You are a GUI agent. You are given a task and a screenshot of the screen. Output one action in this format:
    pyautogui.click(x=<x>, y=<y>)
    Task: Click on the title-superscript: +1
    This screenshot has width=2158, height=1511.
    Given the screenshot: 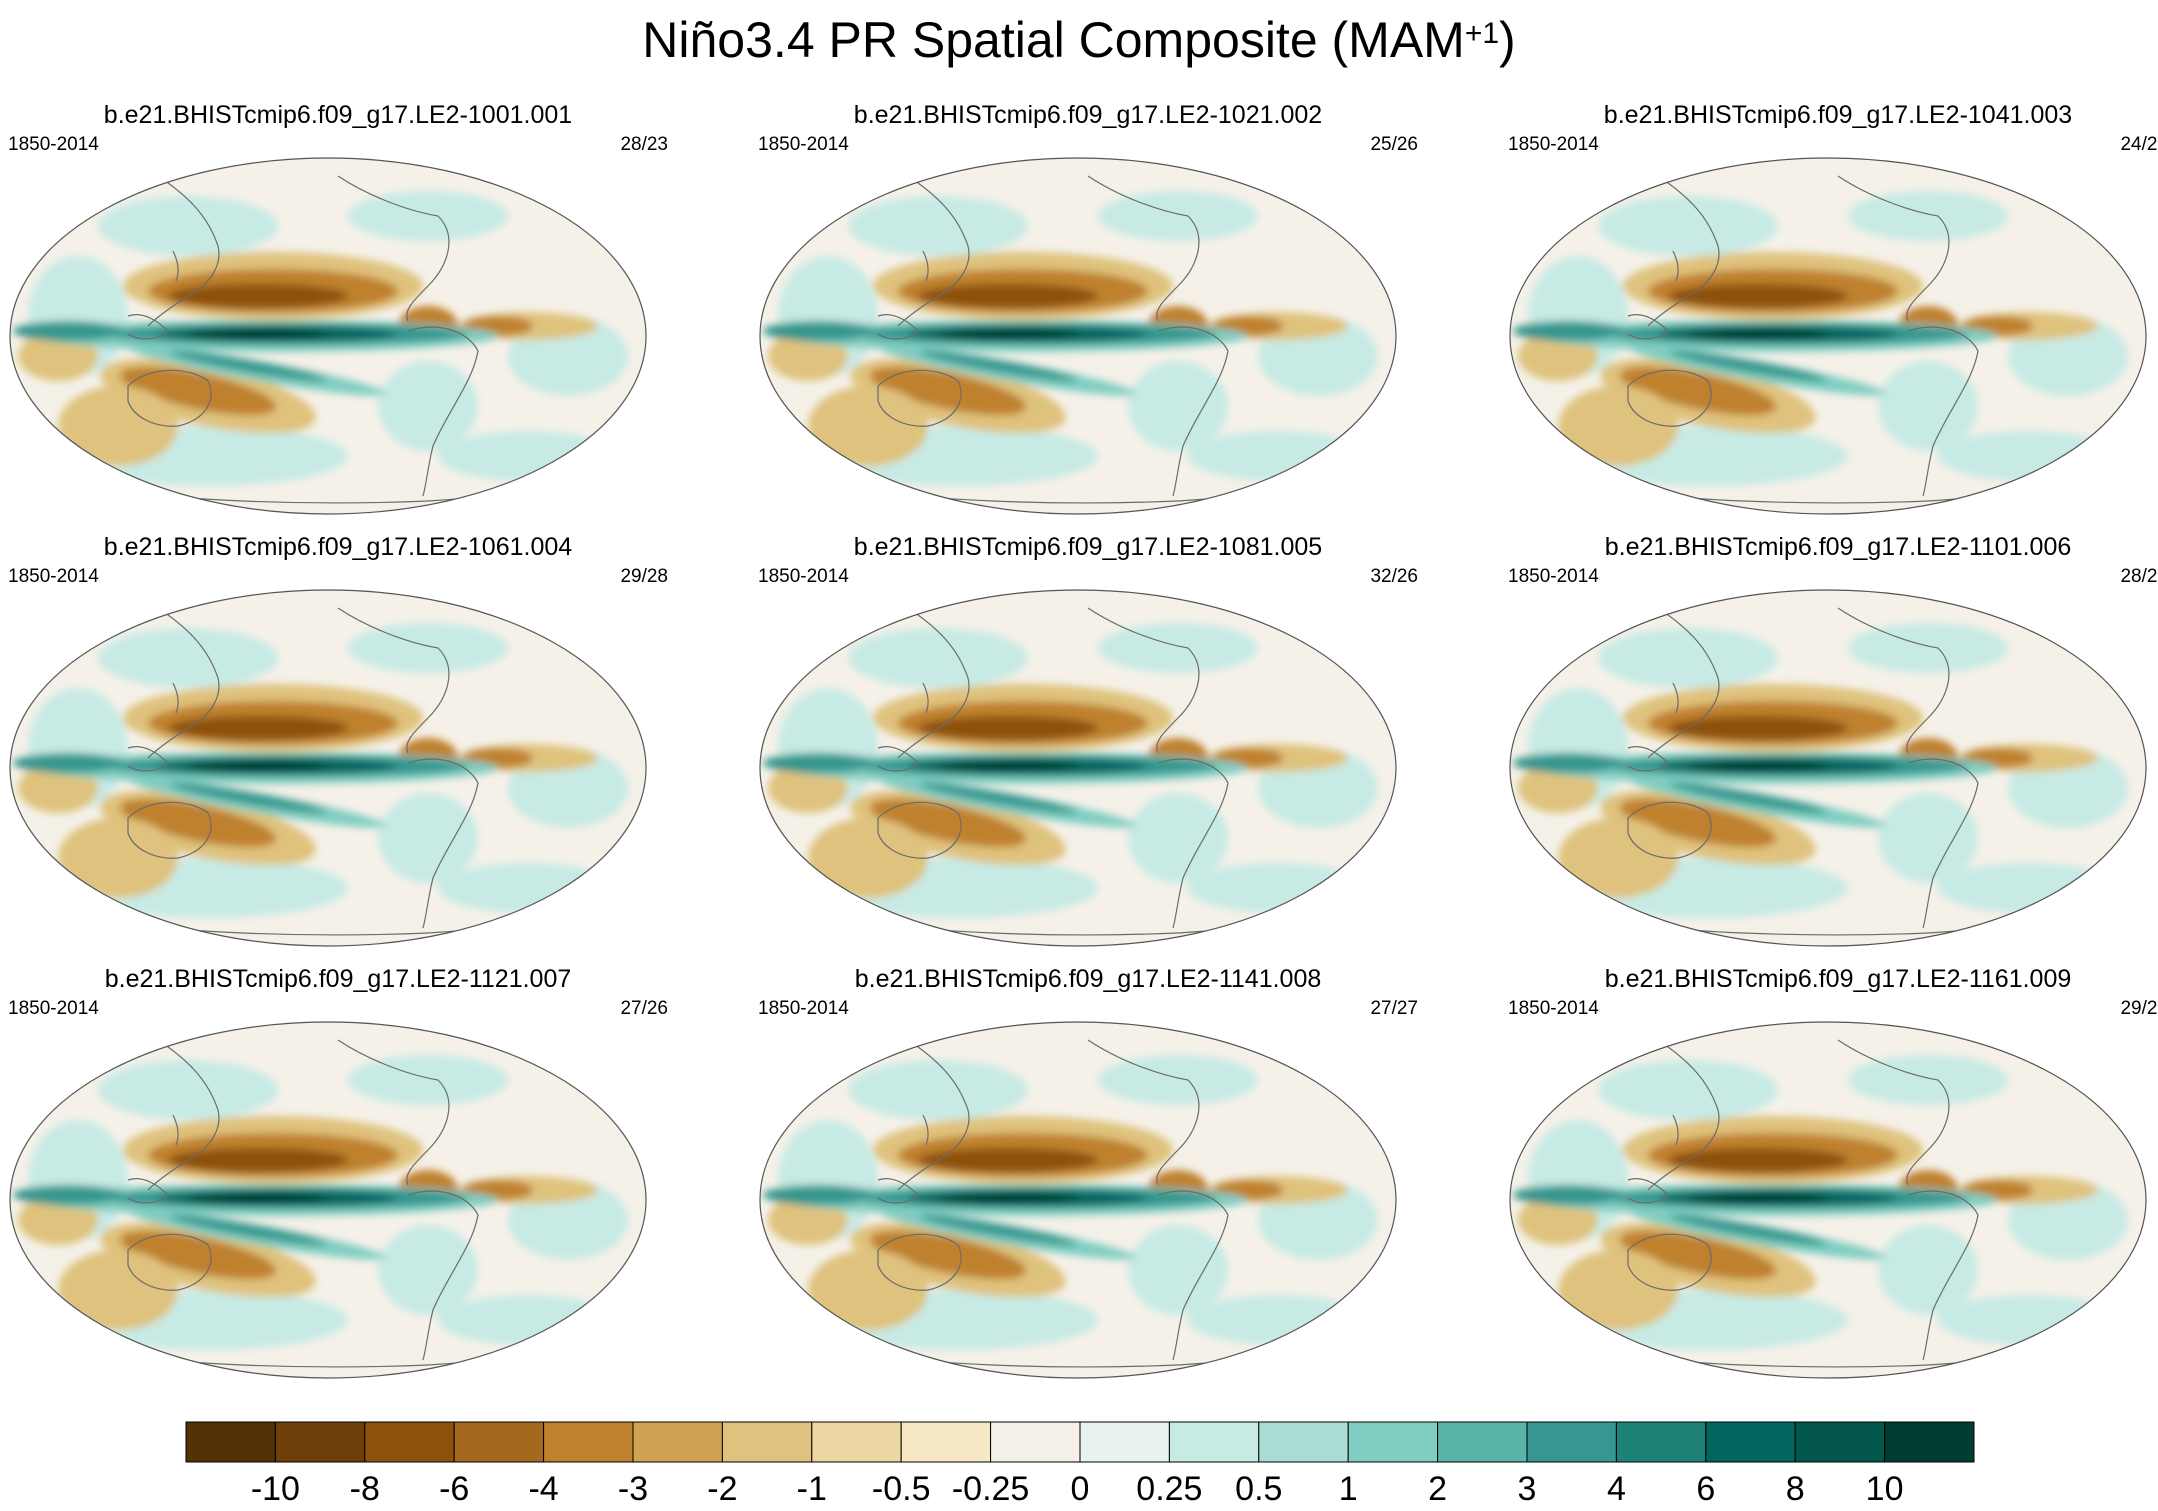 What is the action you would take?
    pyautogui.click(x=1482, y=33)
    